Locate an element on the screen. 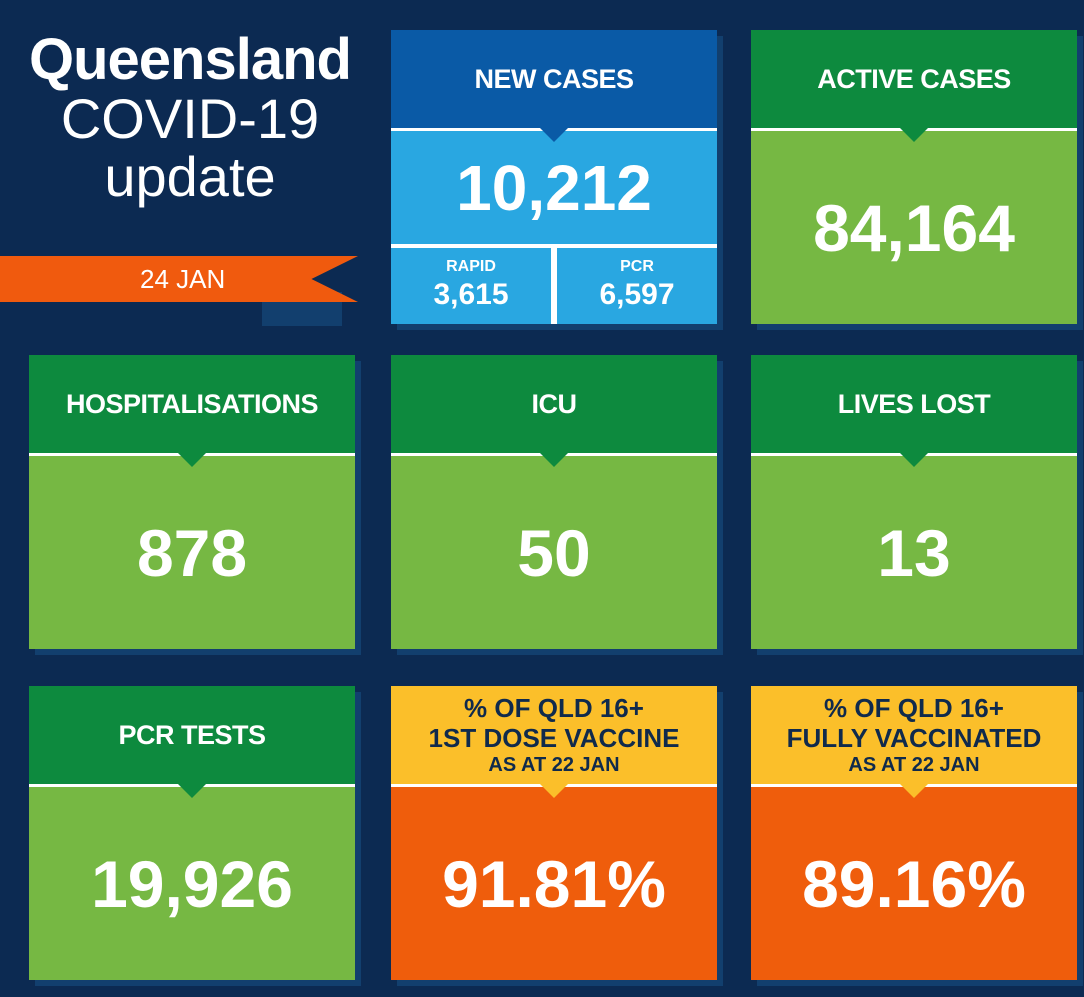 The width and height of the screenshot is (1084, 997). lives-lost-body: 13 is located at coordinates (914, 551).